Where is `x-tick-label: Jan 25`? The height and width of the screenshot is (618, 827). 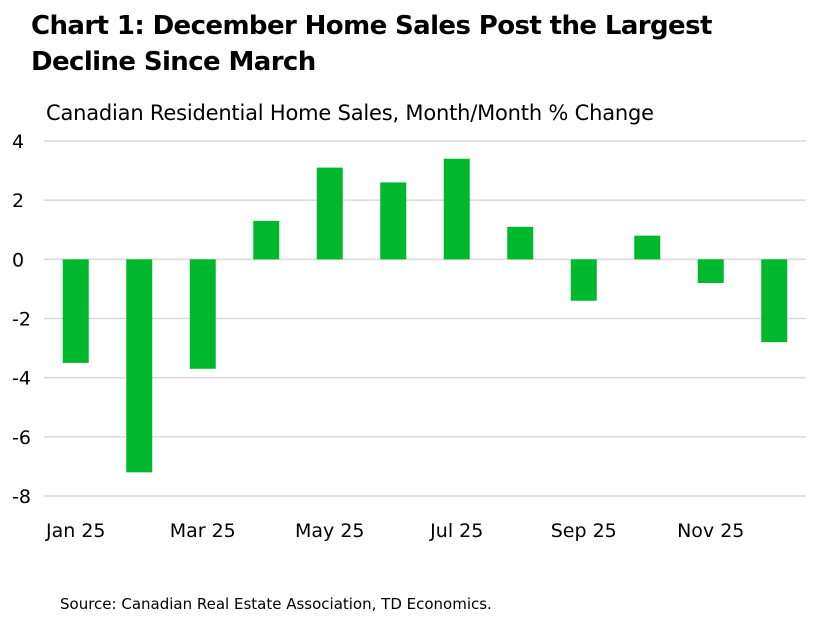 x-tick-label: Jan 25 is located at coordinates (75, 531).